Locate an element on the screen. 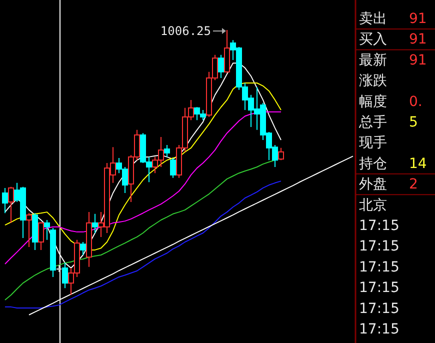 The image size is (435, 343). text: 5 is located at coordinates (413, 122).